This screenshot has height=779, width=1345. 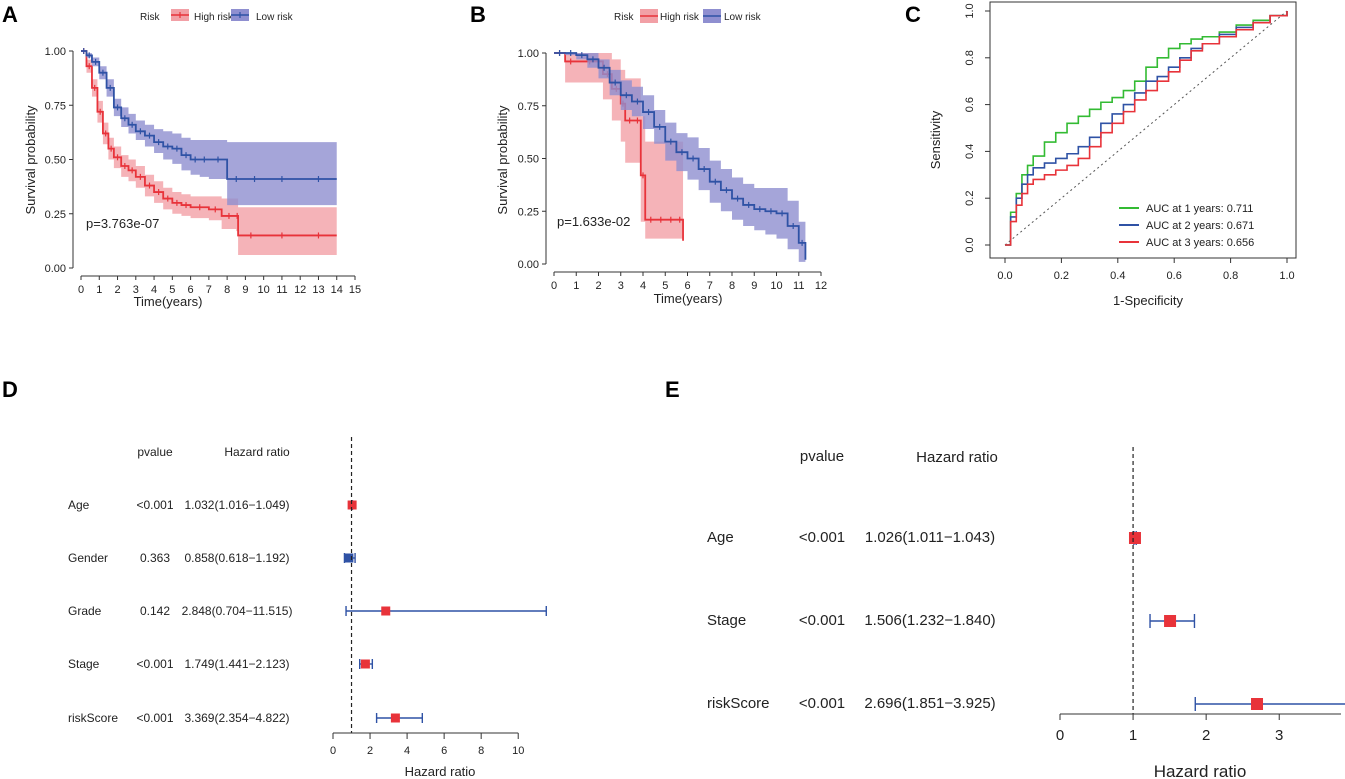 What do you see at coordinates (726, 620) in the screenshot?
I see `row-label-e: Stage` at bounding box center [726, 620].